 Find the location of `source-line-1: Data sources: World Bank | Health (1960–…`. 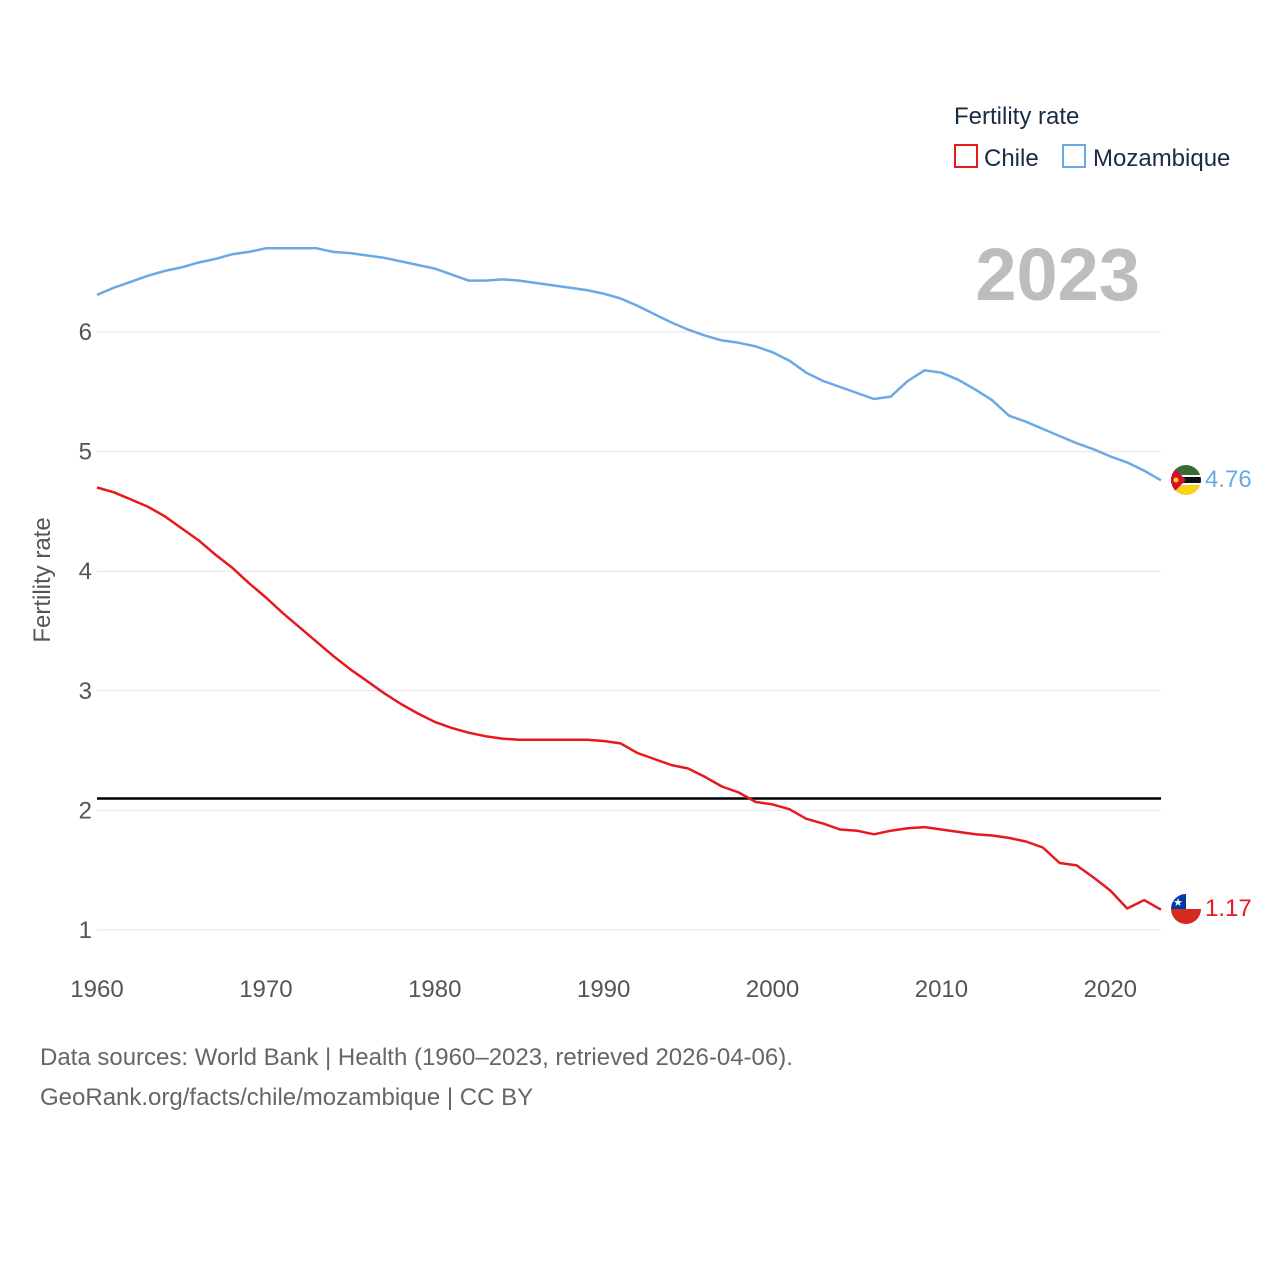

source-line-1: Data sources: World Bank | Health (1960–… is located at coordinates (416, 1057).